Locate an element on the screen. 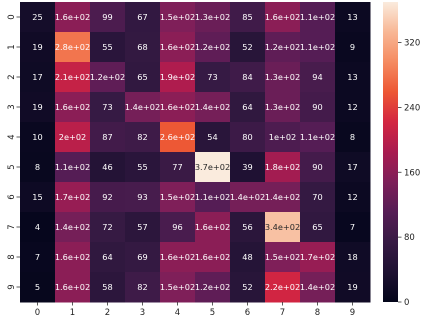 The image size is (430, 328). cell-label-r8-c0: 7 is located at coordinates (37, 257).